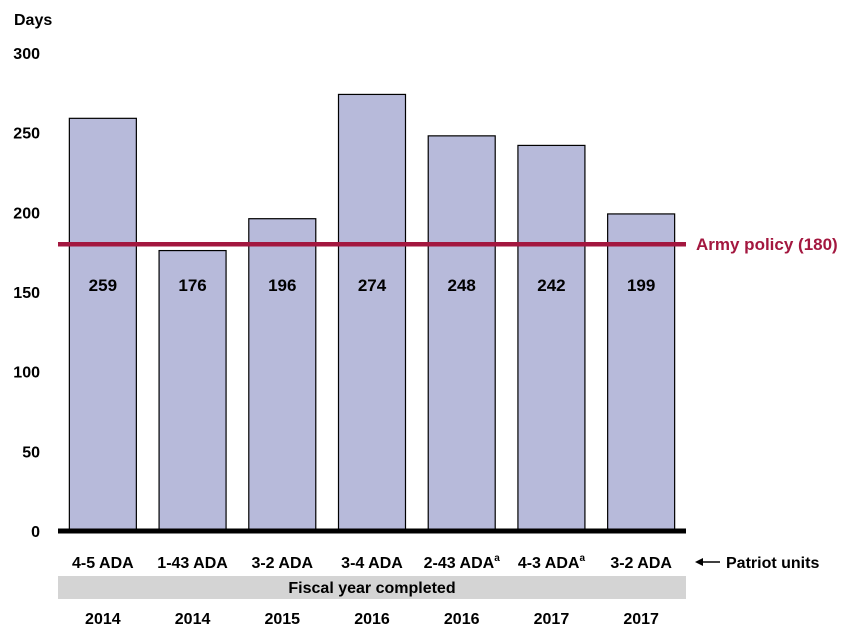  Describe the element at coordinates (767, 244) in the screenshot. I see `army-policy-label: Army policy (180)` at that location.